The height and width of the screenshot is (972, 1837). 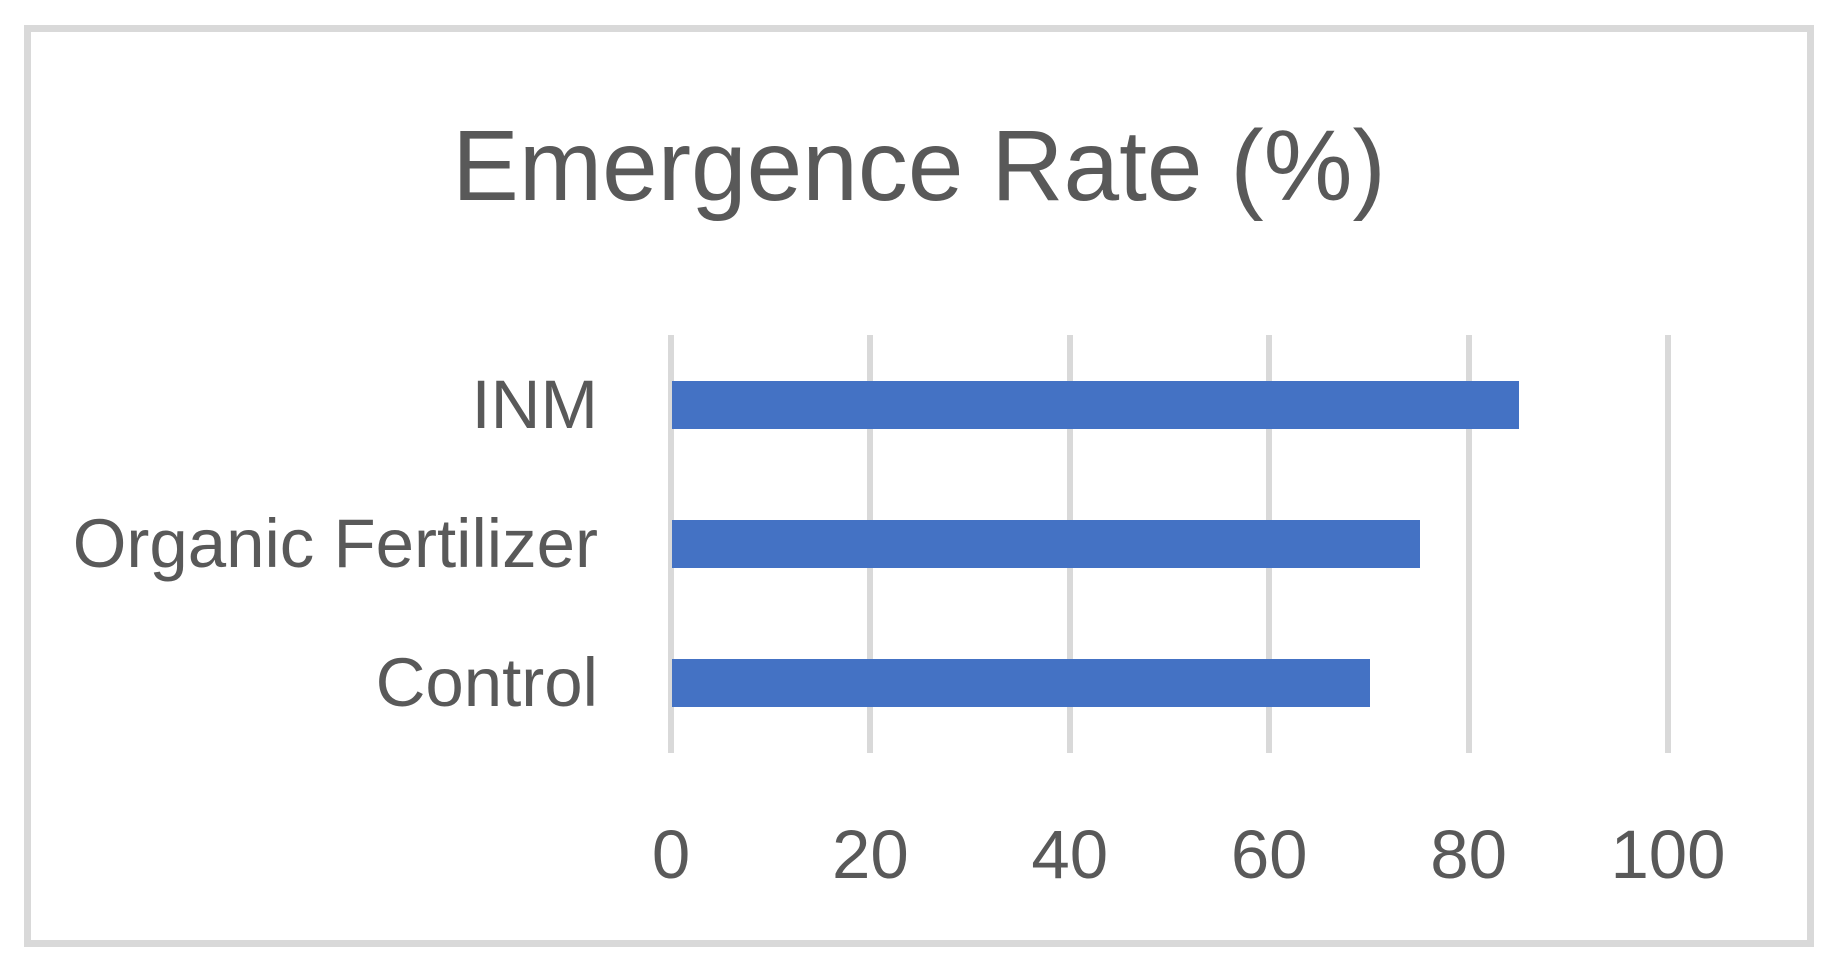 I want to click on x-tick-label-20: 20, so click(x=870, y=854).